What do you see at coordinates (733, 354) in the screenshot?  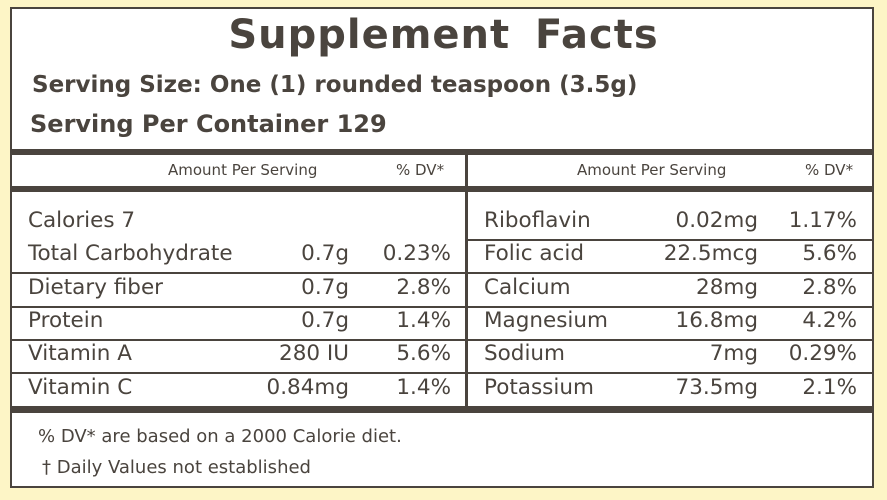 I see `nutrient-amount: 7mg` at bounding box center [733, 354].